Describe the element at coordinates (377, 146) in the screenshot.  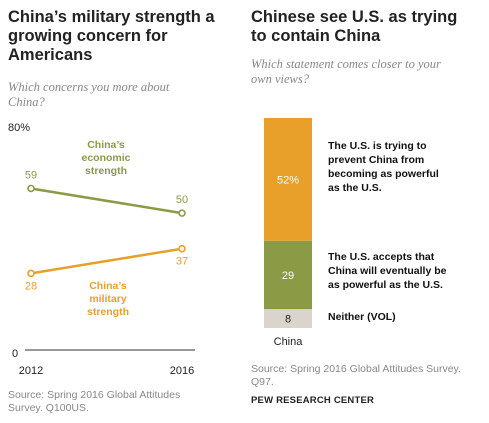
I see `segment-label-line: The U.S. is trying to` at that location.